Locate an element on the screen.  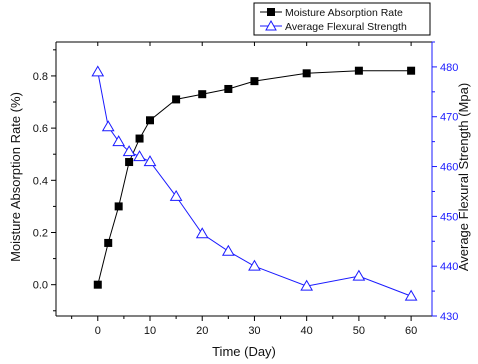
left-y-tick-label: 0.0 is located at coordinates (40, 286).